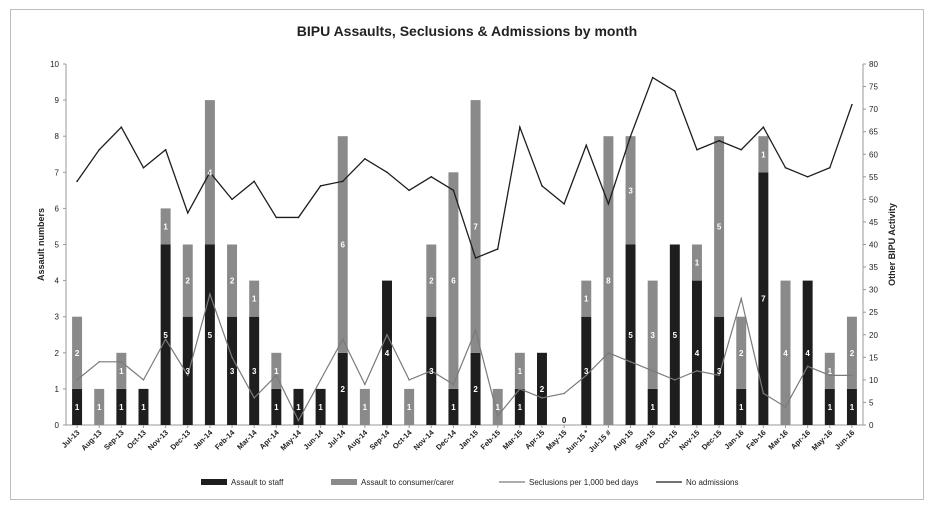 This screenshot has height=505, width=934. Describe the element at coordinates (645, 440) in the screenshot. I see `x-tick-label: Sep-15` at that location.